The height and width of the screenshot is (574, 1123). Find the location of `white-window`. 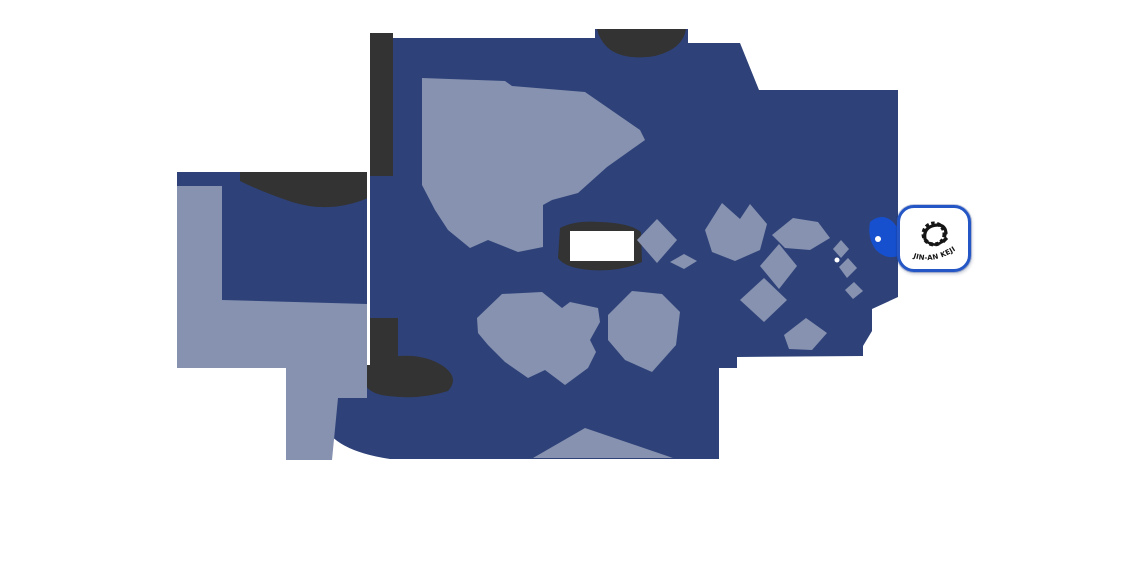

white-window is located at coordinates (602, 246).